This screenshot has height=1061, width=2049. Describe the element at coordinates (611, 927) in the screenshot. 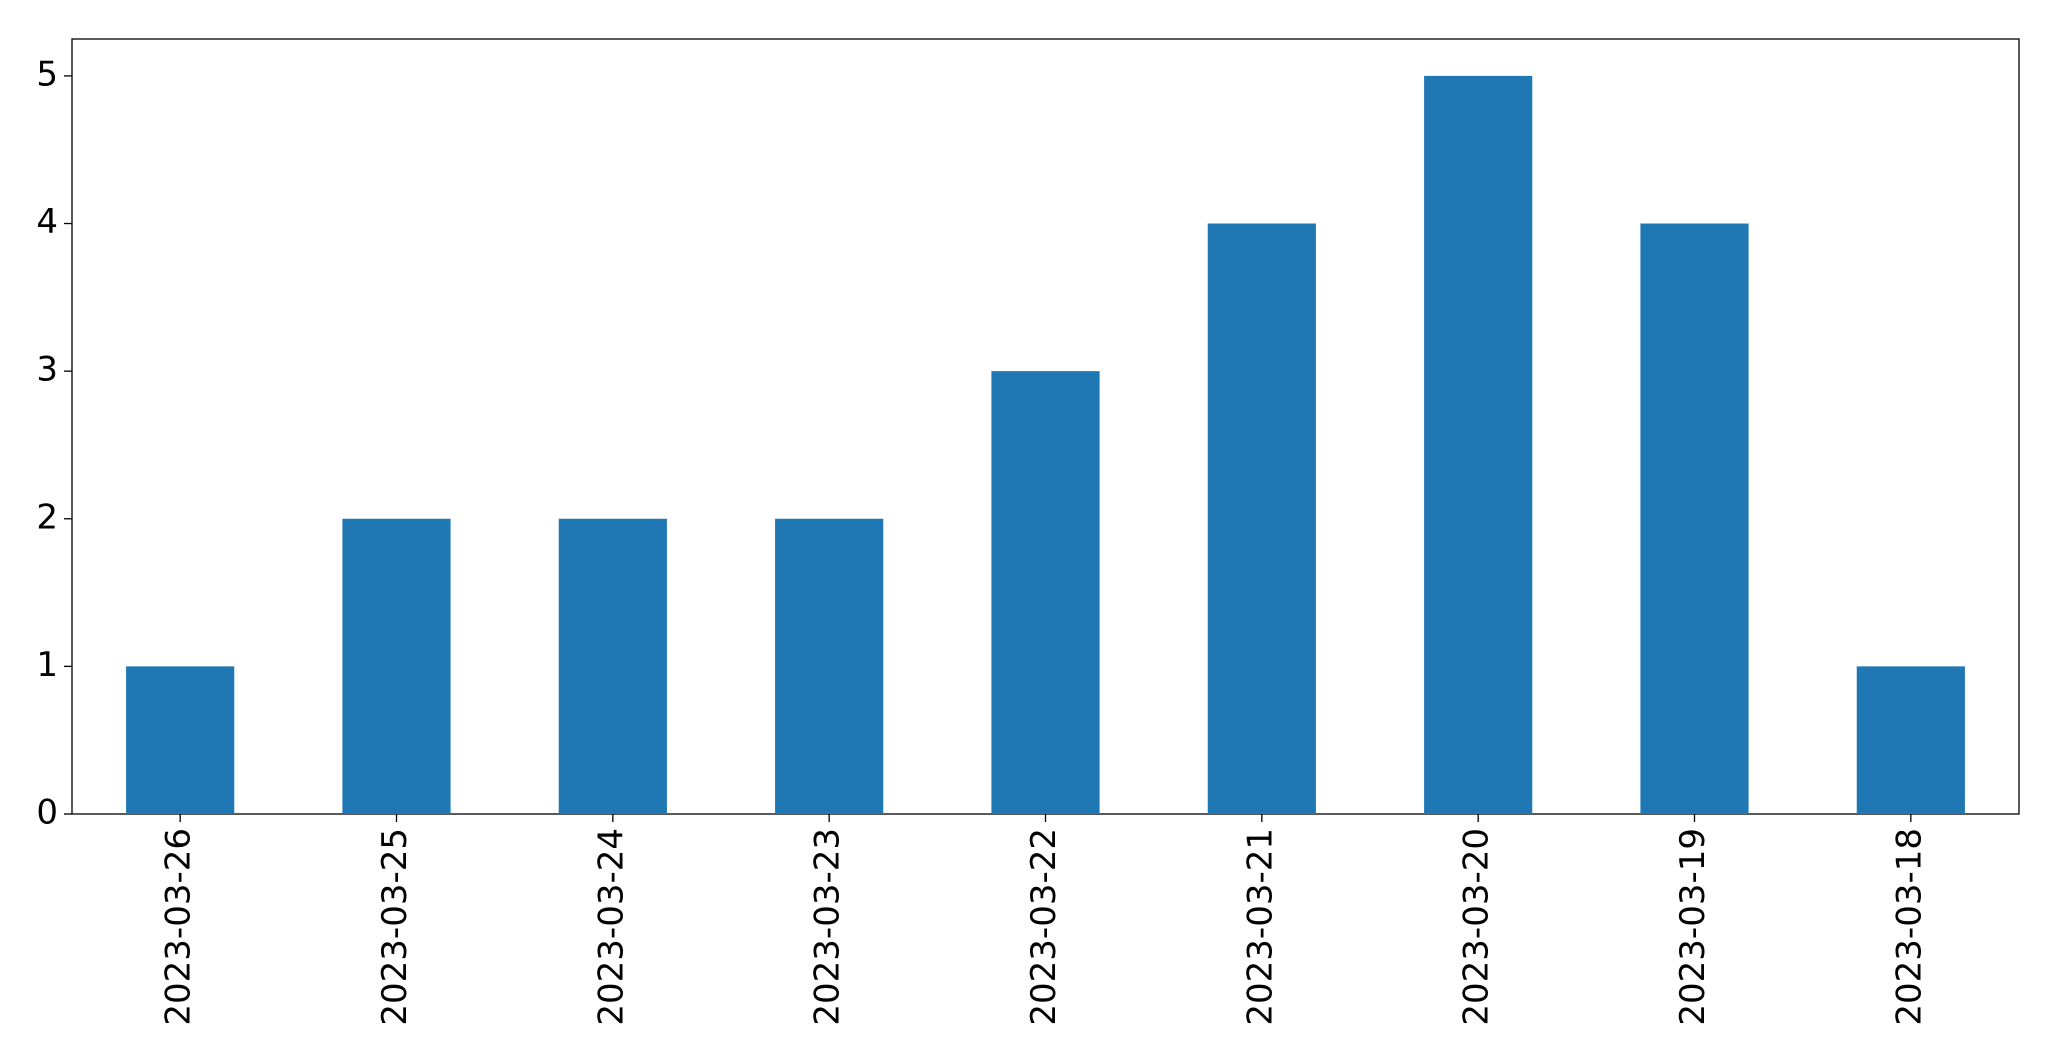

I see `x-tick-label: 2023-03-24` at that location.